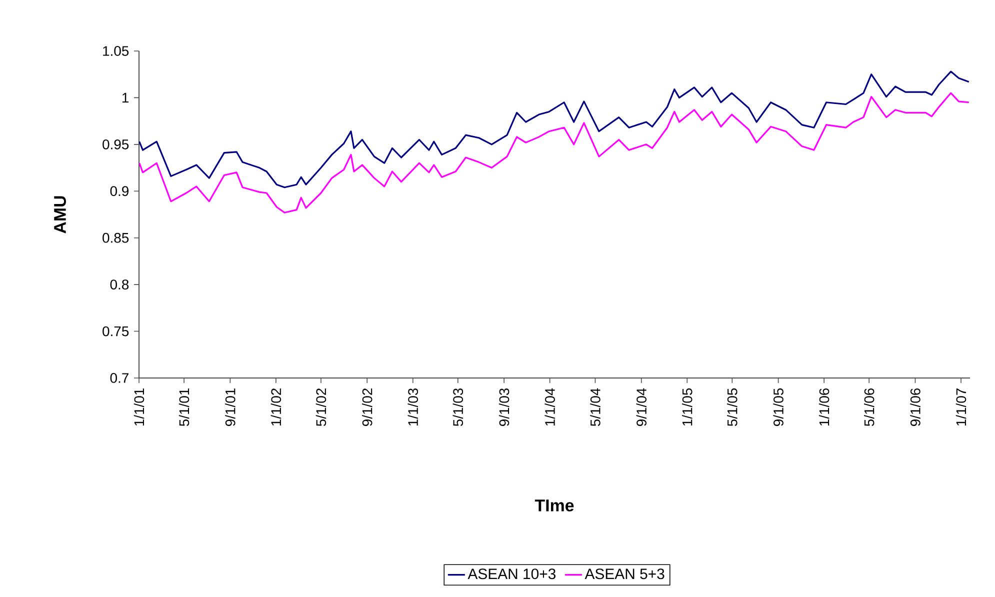 The height and width of the screenshot is (597, 995). Describe the element at coordinates (230, 407) in the screenshot. I see `x-tick-label: 9/1/01` at that location.